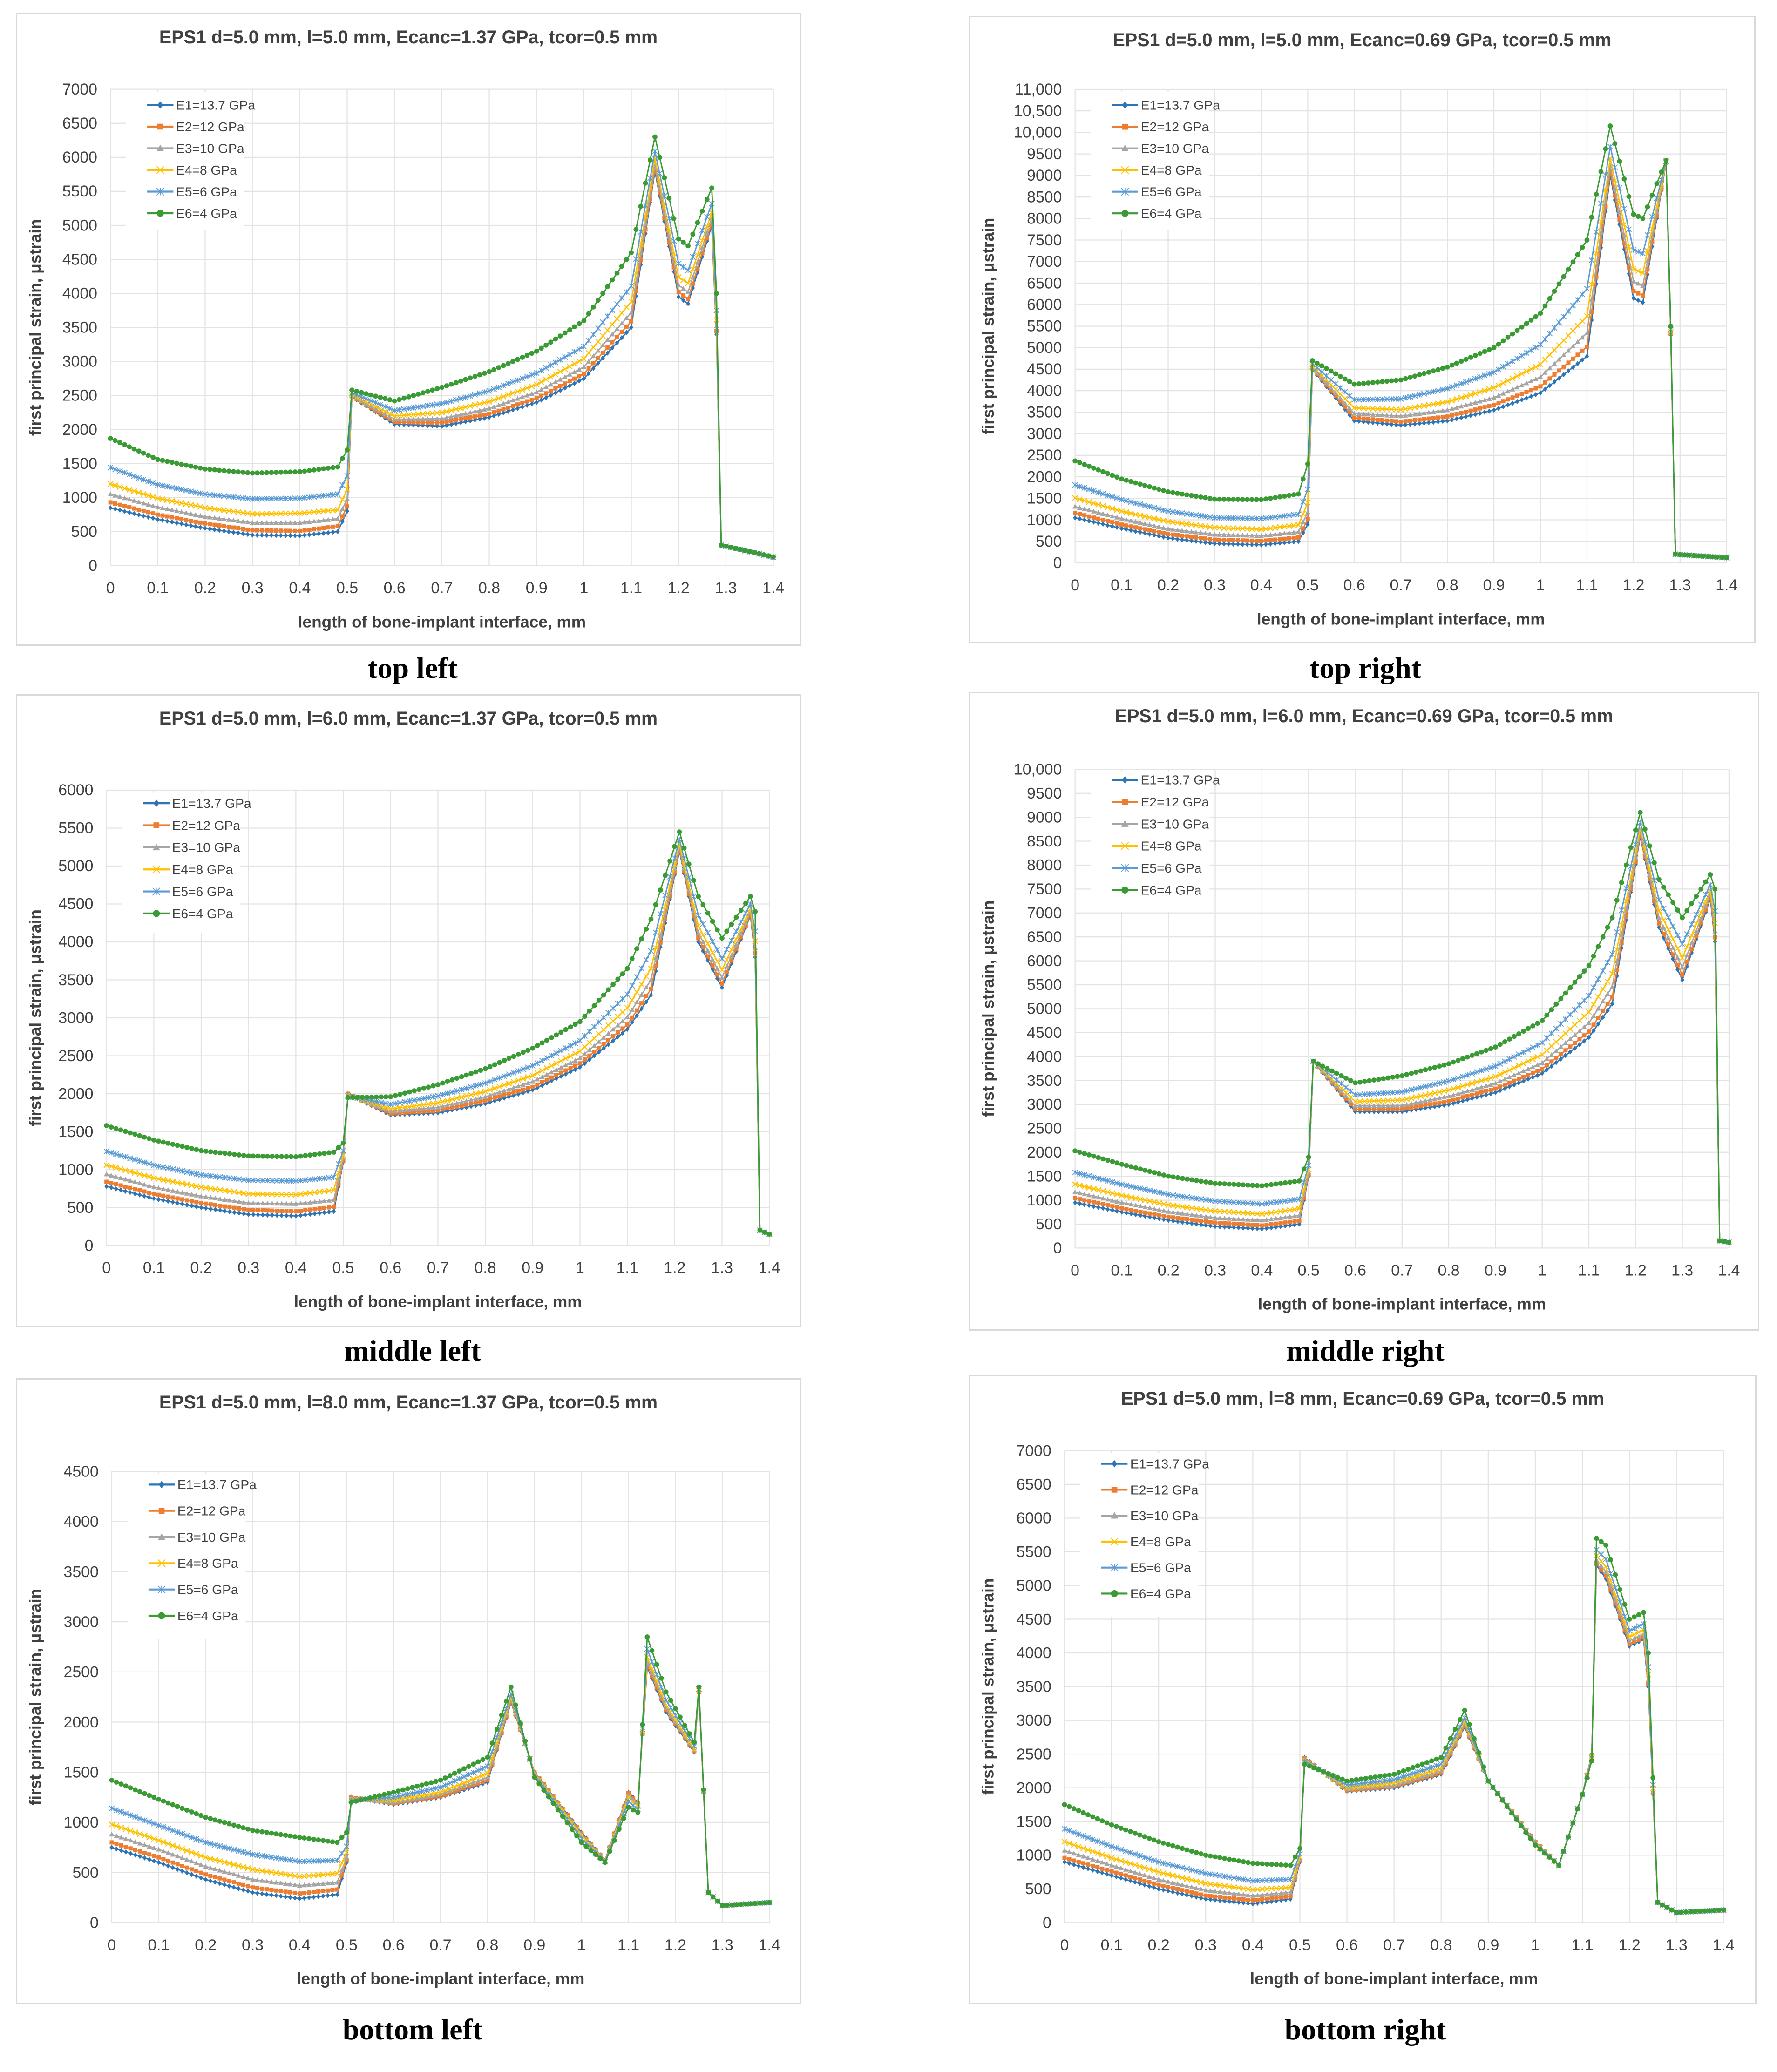  What do you see at coordinates (1034, 1821) in the screenshot?
I see `y-tick-label: 1500` at bounding box center [1034, 1821].